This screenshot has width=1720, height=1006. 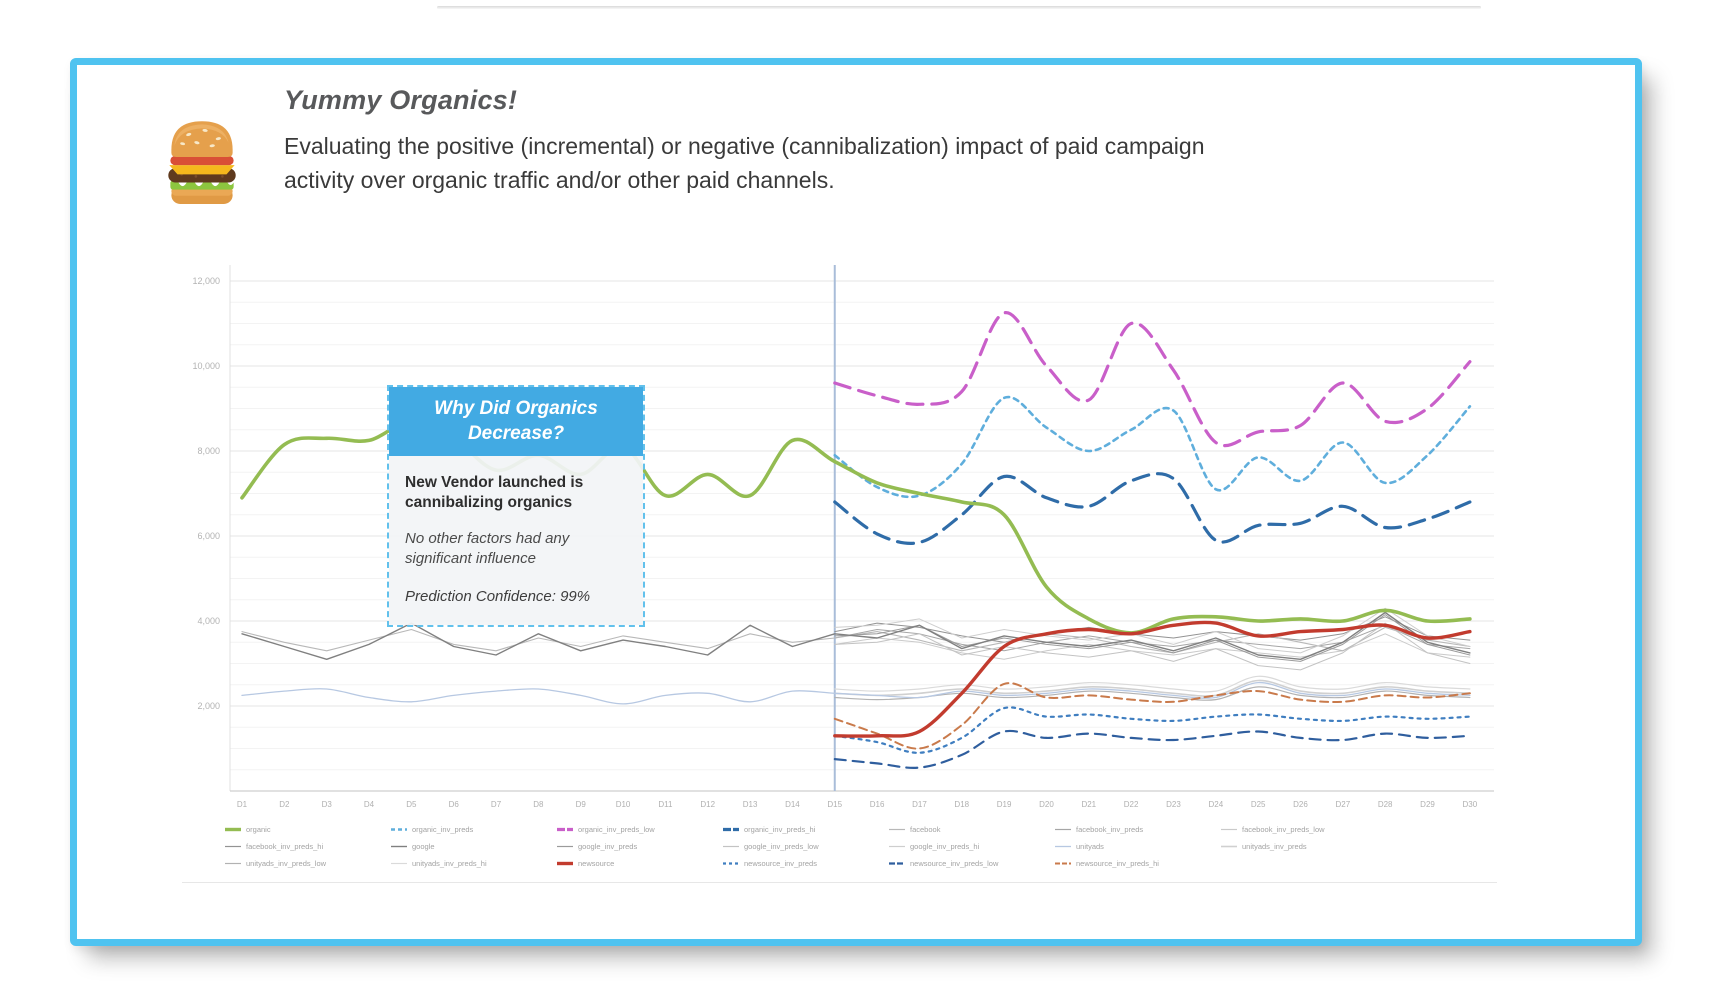 I want to click on series-google_inv_preds_low, so click(x=1152, y=646).